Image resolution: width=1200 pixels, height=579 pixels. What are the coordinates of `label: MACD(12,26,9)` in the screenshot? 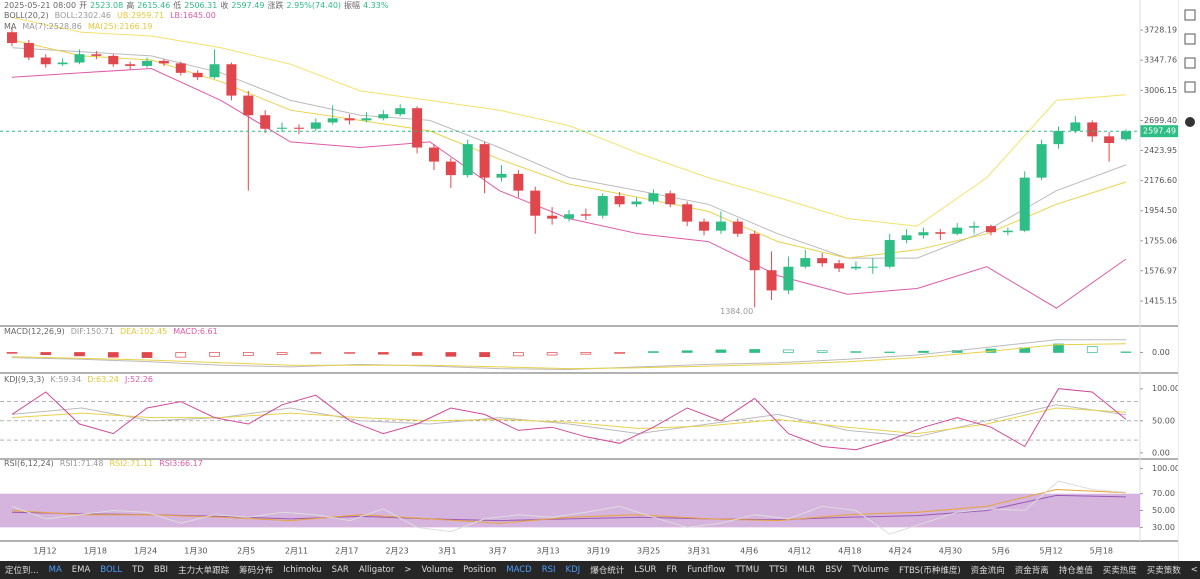 It's located at (34, 331).